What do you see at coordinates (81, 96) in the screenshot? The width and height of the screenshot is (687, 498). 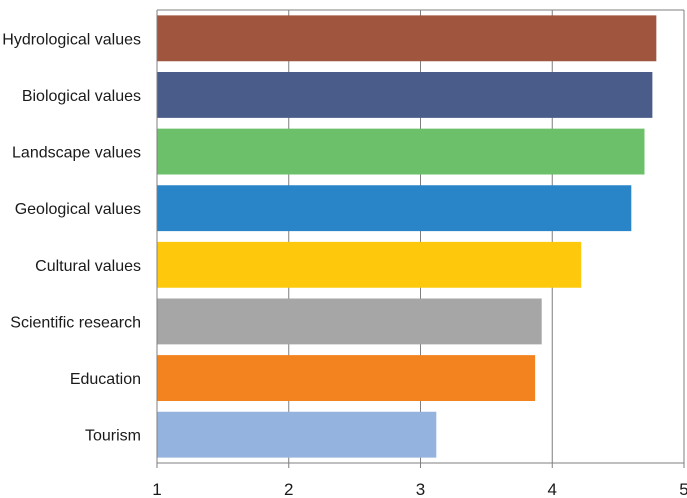 I see `category-label: Biological values` at bounding box center [81, 96].